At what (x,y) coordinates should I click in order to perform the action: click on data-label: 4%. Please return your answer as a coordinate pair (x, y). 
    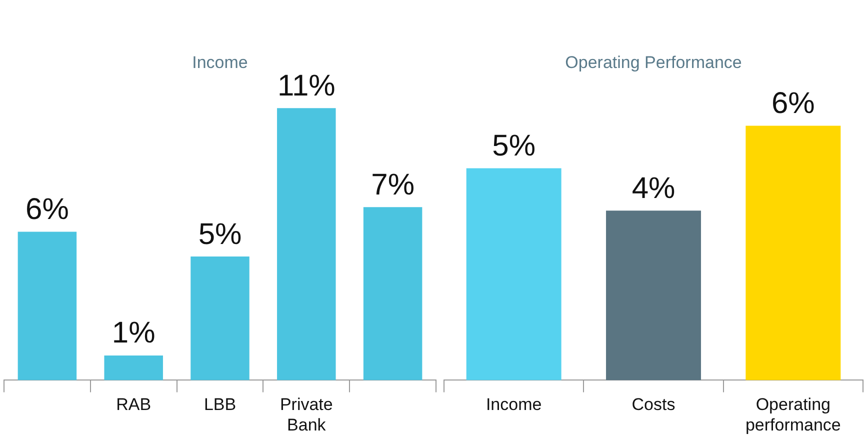
    Looking at the image, I should click on (654, 188).